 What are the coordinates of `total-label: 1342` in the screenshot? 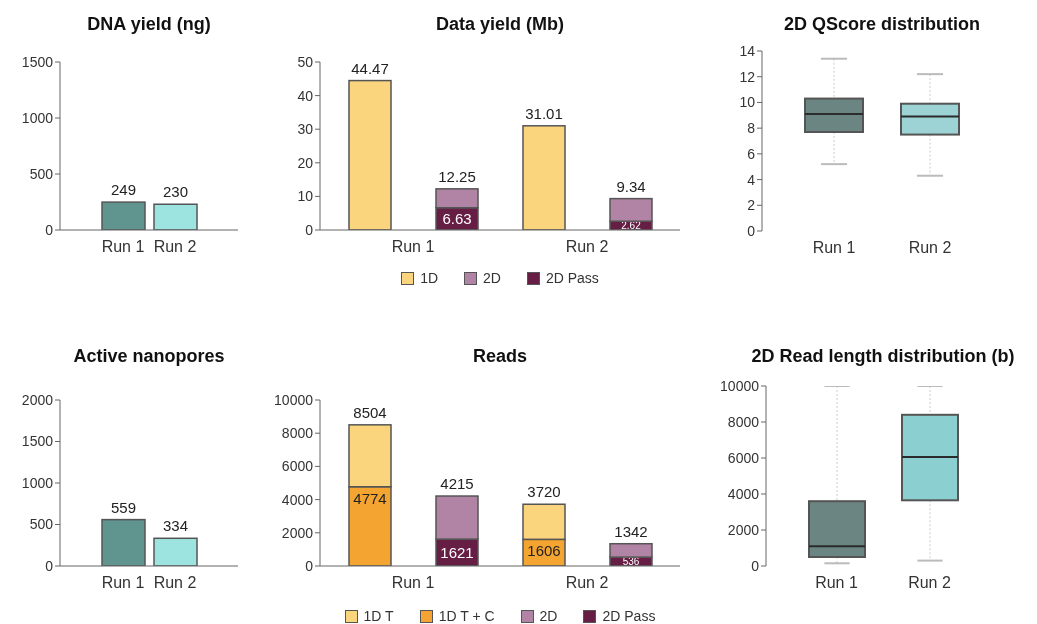 It's located at (631, 531).